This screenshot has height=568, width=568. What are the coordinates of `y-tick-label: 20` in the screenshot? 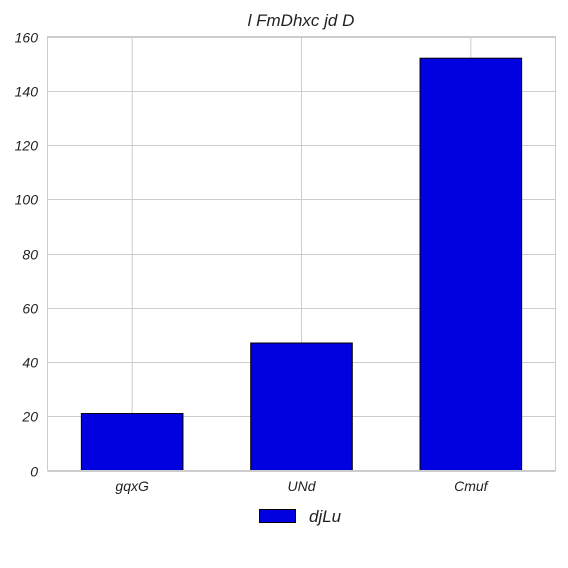 It's located at (29, 417).